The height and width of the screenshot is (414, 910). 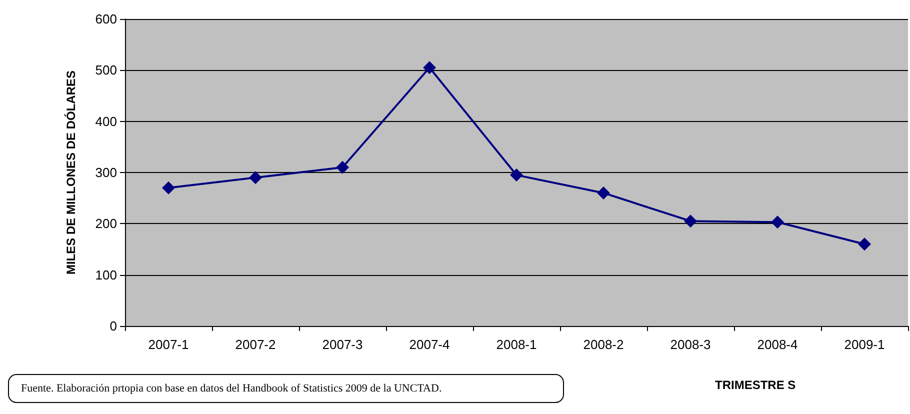 What do you see at coordinates (106, 70) in the screenshot?
I see `y-tick-label: 500` at bounding box center [106, 70].